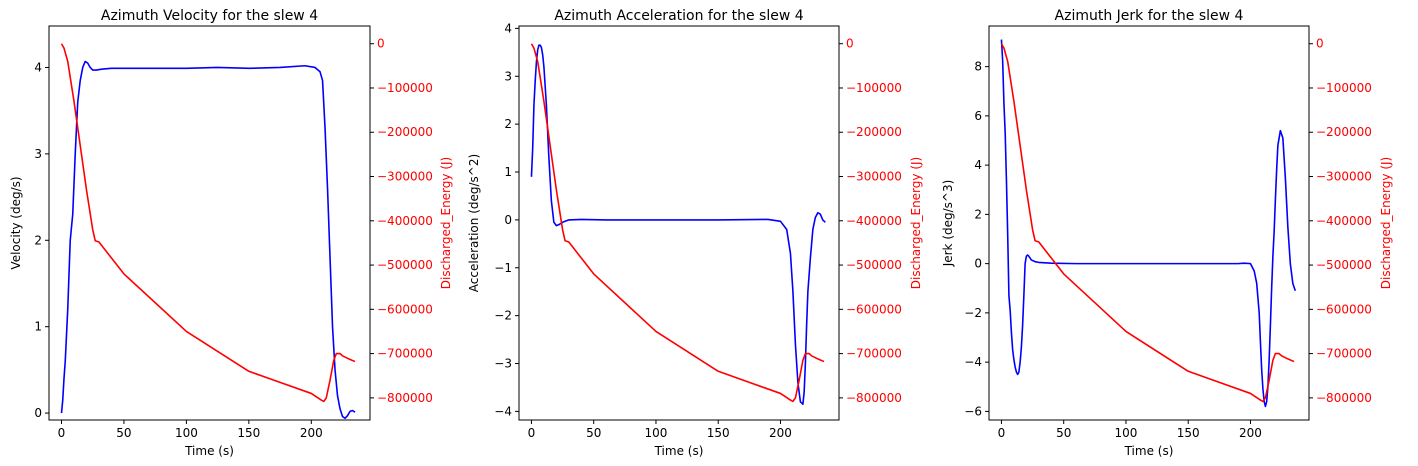 The width and height of the screenshot is (1418, 466). I want to click on y-tick-label: 6, so click(978, 116).